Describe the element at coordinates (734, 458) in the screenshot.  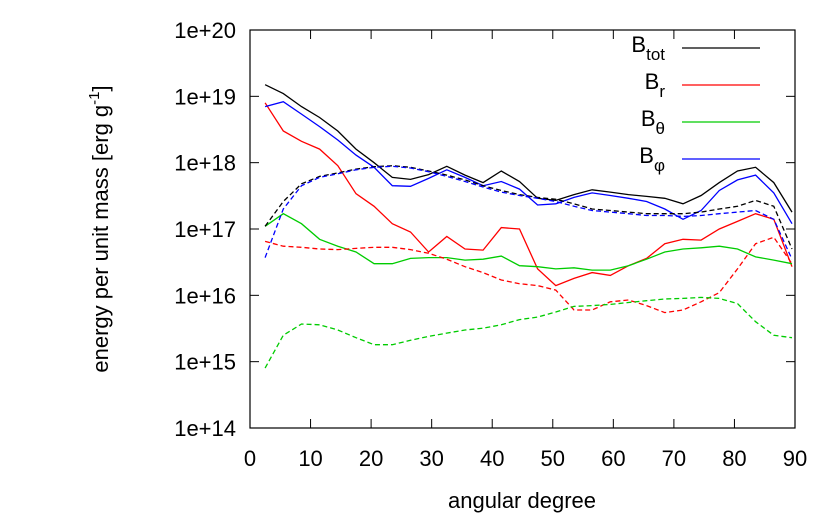
I see `x-tick-label: 80` at that location.